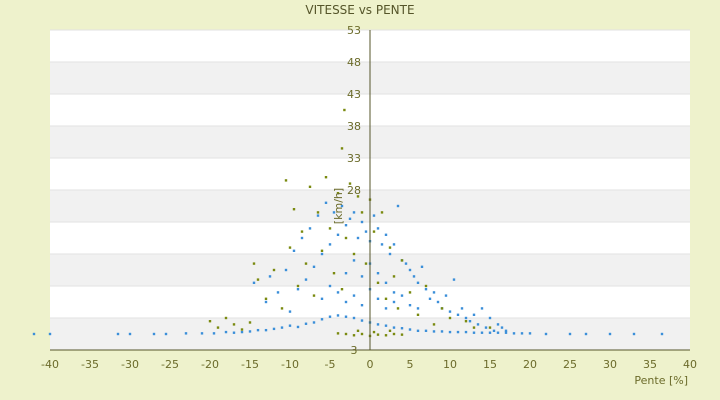 This screenshot has width=720, height=400. What do you see at coordinates (354, 62) in the screenshot?
I see `y-tick-label: 48` at bounding box center [354, 62].